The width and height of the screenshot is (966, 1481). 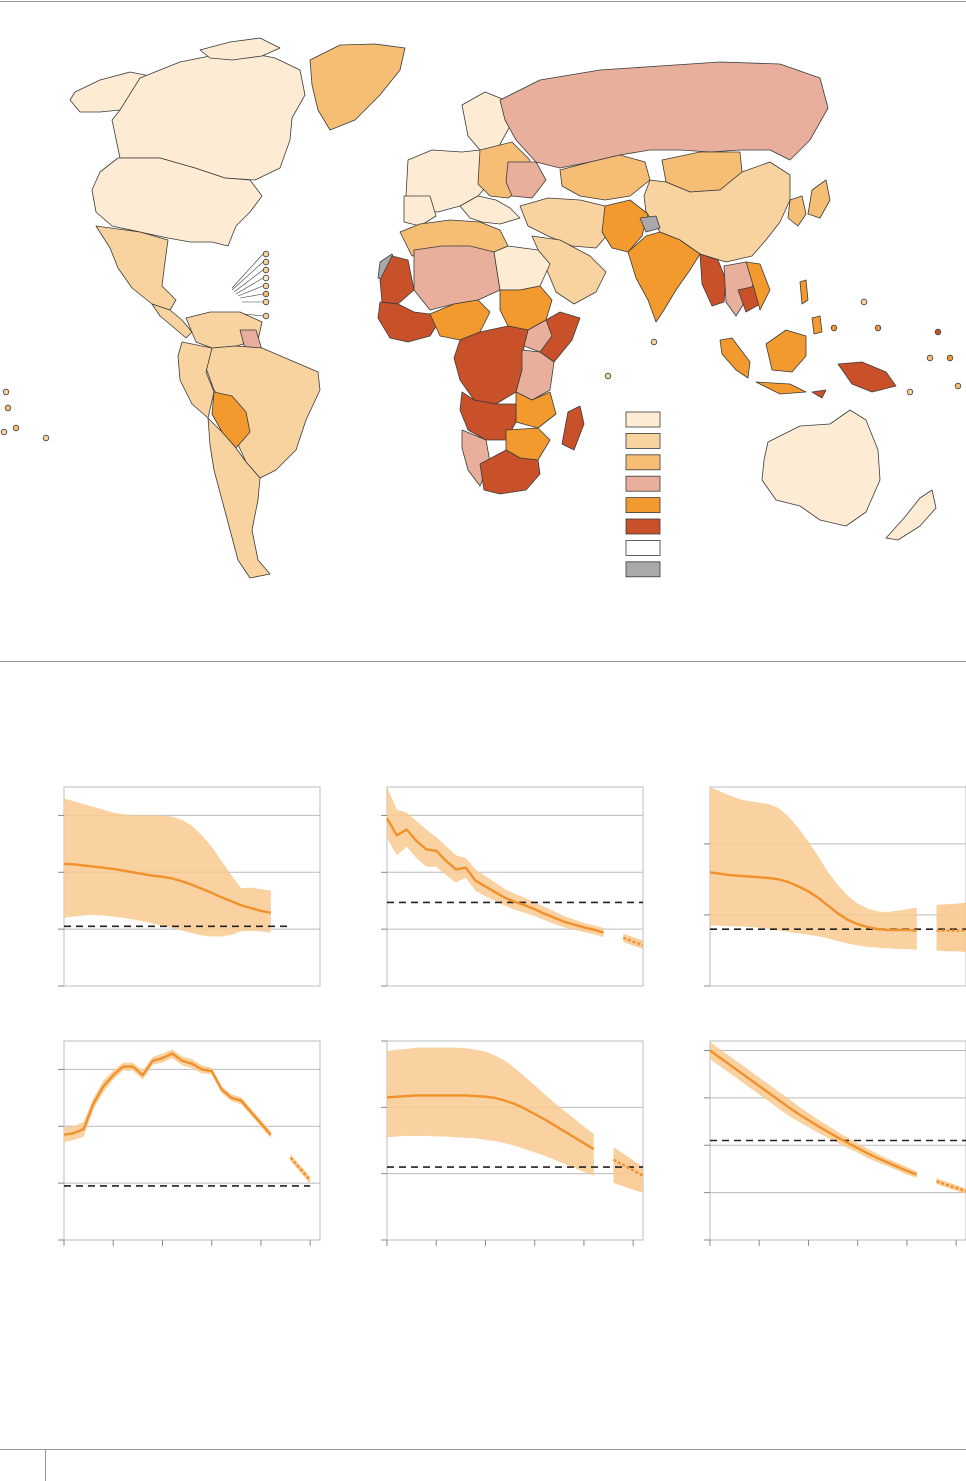 What do you see at coordinates (786, 351) in the screenshot?
I see `region-borneo` at bounding box center [786, 351].